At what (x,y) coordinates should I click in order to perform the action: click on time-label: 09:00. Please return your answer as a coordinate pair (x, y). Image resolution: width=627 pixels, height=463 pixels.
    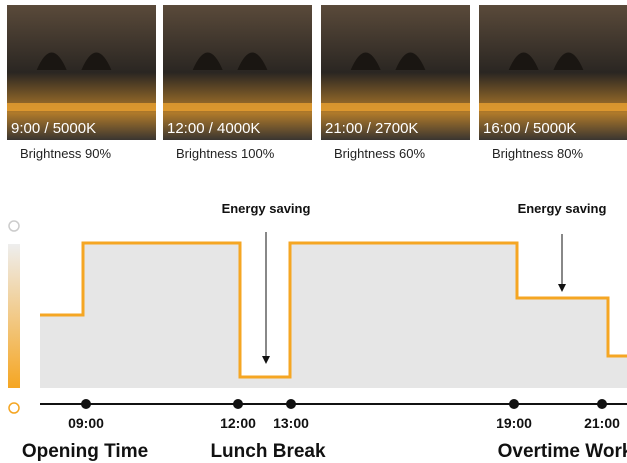
    Looking at the image, I should click on (86, 423).